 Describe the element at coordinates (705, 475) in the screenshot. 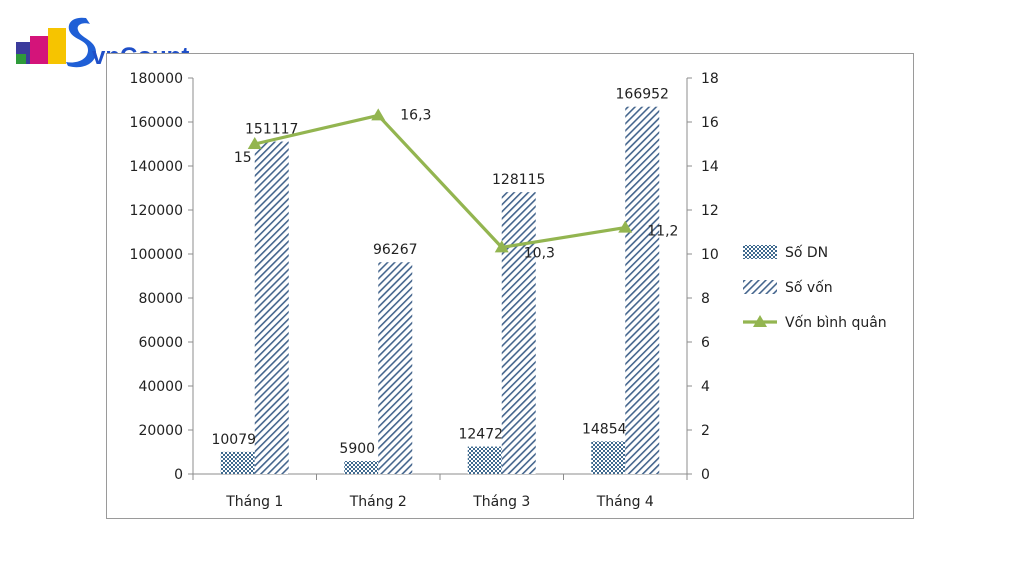

I see `right-tick-label: 0` at that location.